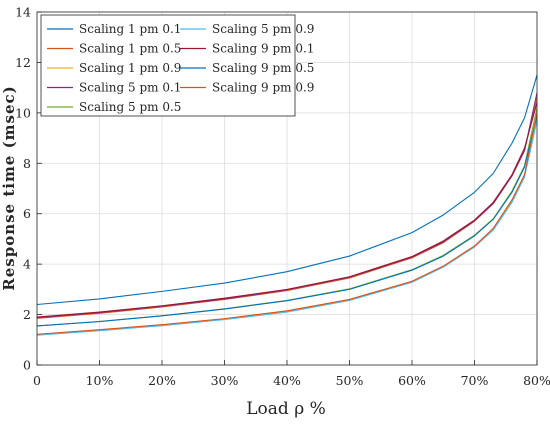 The height and width of the screenshot is (424, 550). Describe the element at coordinates (27, 365) in the screenshot. I see `y-tick-label: 0` at that location.